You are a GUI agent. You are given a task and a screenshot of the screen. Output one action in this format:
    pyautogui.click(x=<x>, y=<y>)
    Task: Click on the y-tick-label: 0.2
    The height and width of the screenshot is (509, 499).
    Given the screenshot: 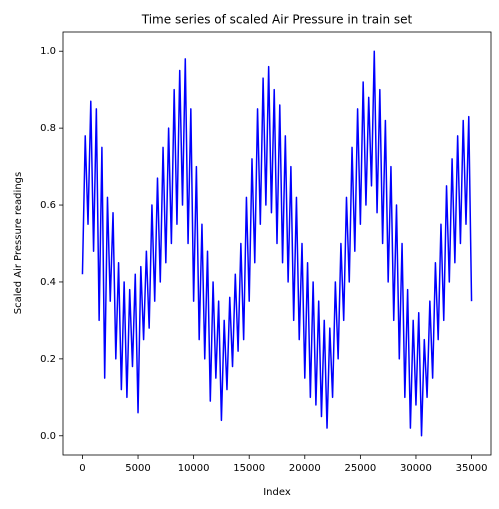 What is the action you would take?
    pyautogui.click(x=48, y=359)
    